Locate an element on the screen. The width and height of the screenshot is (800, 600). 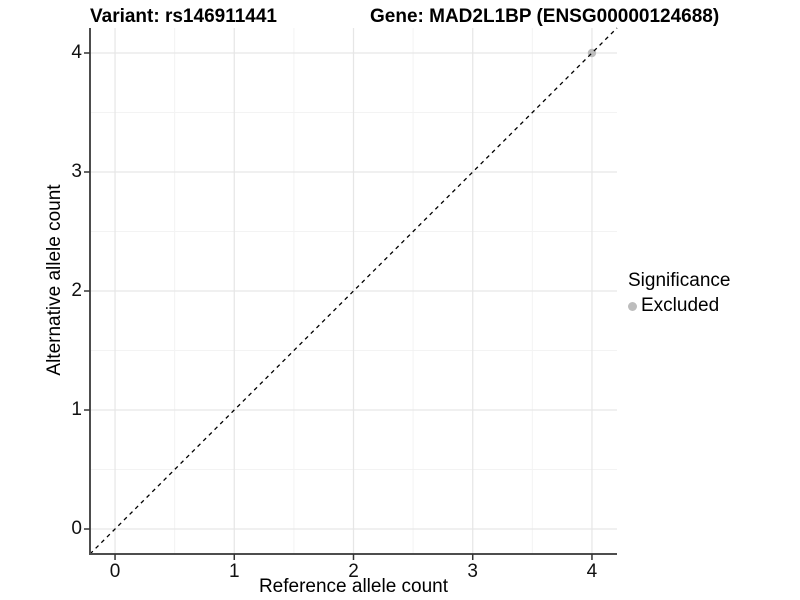
x-tick-label: 4 is located at coordinates (592, 571).